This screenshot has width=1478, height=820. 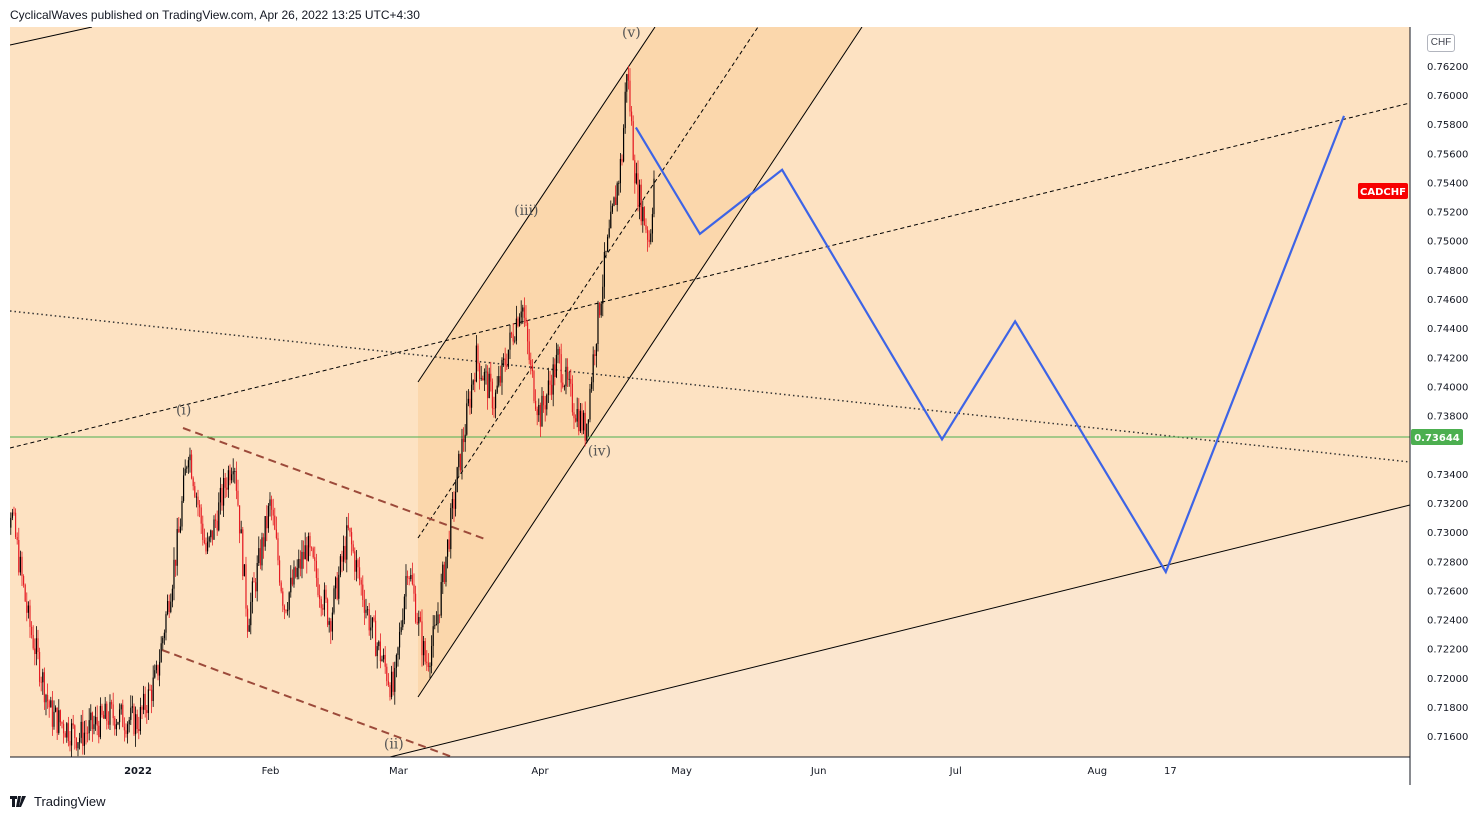 I want to click on brand-name: TradingView, so click(x=70, y=801).